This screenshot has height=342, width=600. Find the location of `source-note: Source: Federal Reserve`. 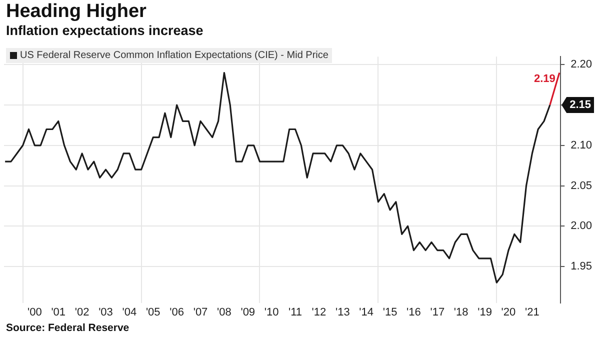

source-note: Source: Federal Reserve is located at coordinates (68, 328).